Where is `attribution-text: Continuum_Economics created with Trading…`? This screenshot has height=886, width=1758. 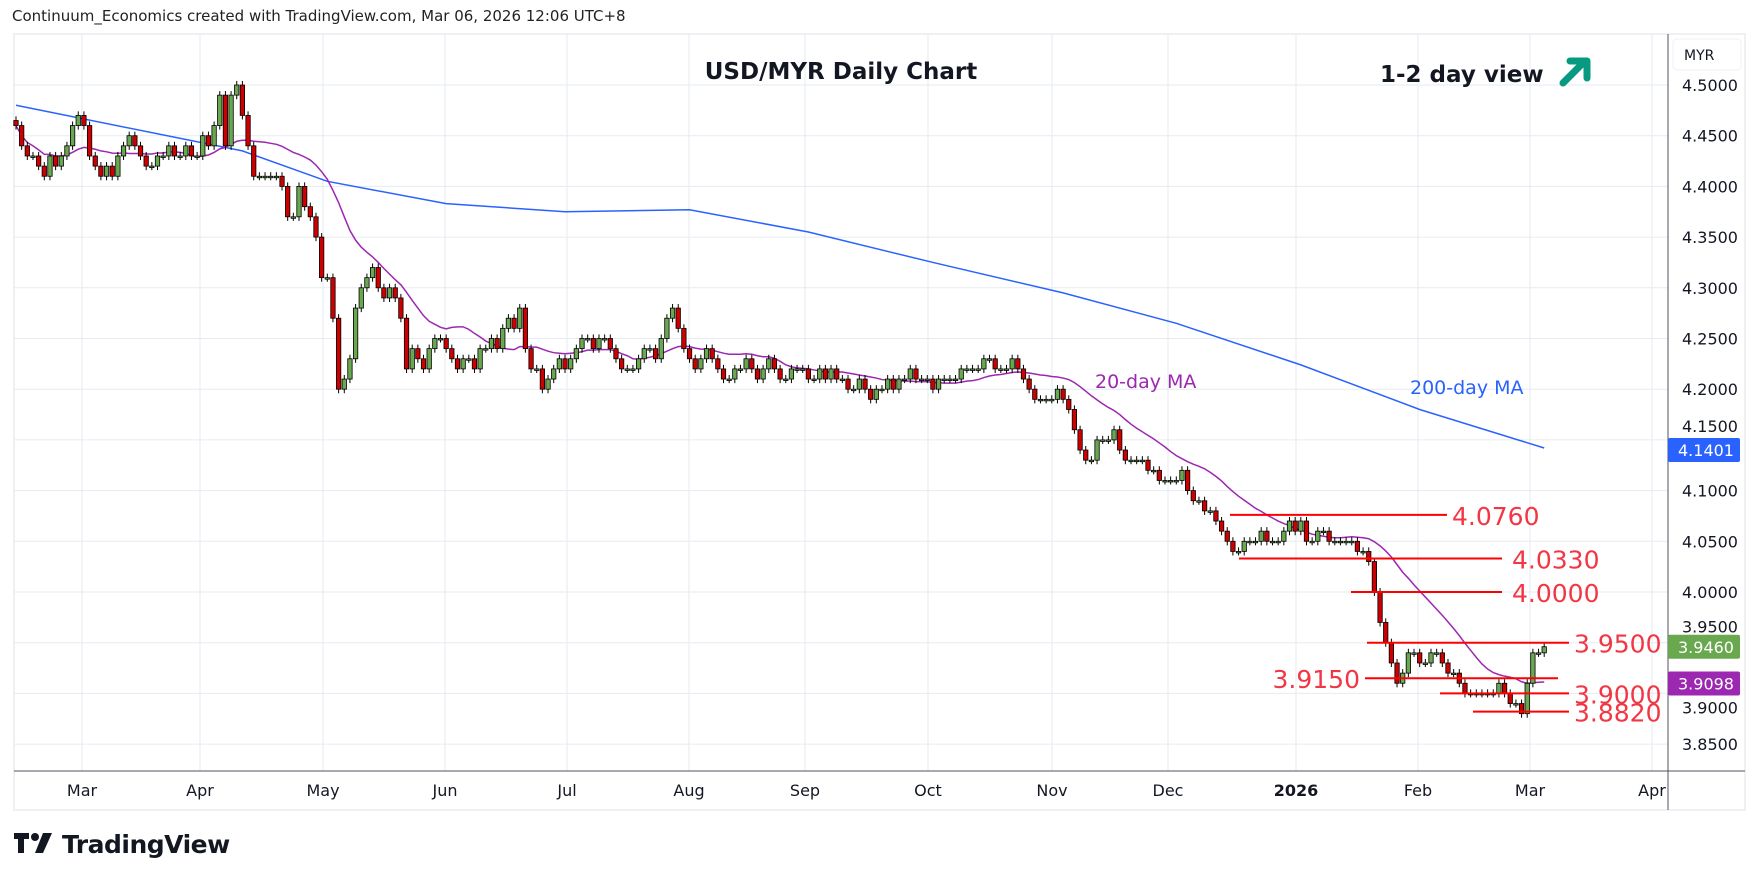
attribution-text: Continuum_Economics created with Trading… is located at coordinates (319, 16).